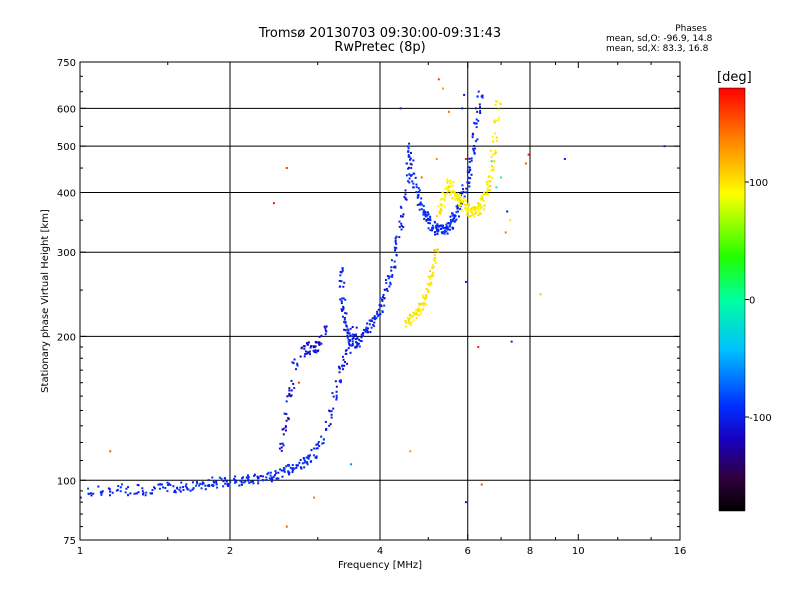  Describe the element at coordinates (745, 299) in the screenshot. I see `colorbar: 100 0 -100` at that location.